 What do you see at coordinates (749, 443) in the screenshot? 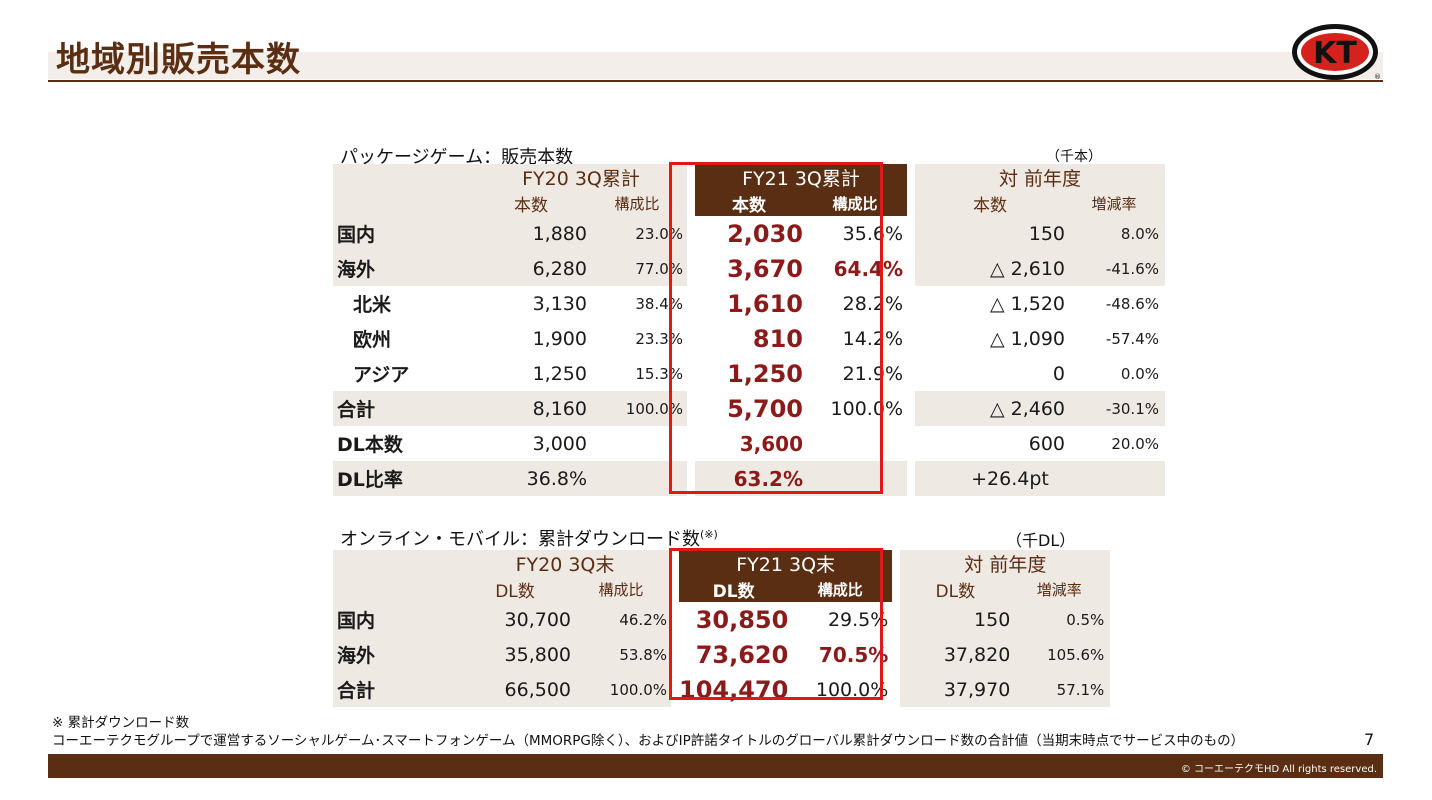
I see `table-row: DL本数 3,000 3,600 600 20.0%` at bounding box center [749, 443].